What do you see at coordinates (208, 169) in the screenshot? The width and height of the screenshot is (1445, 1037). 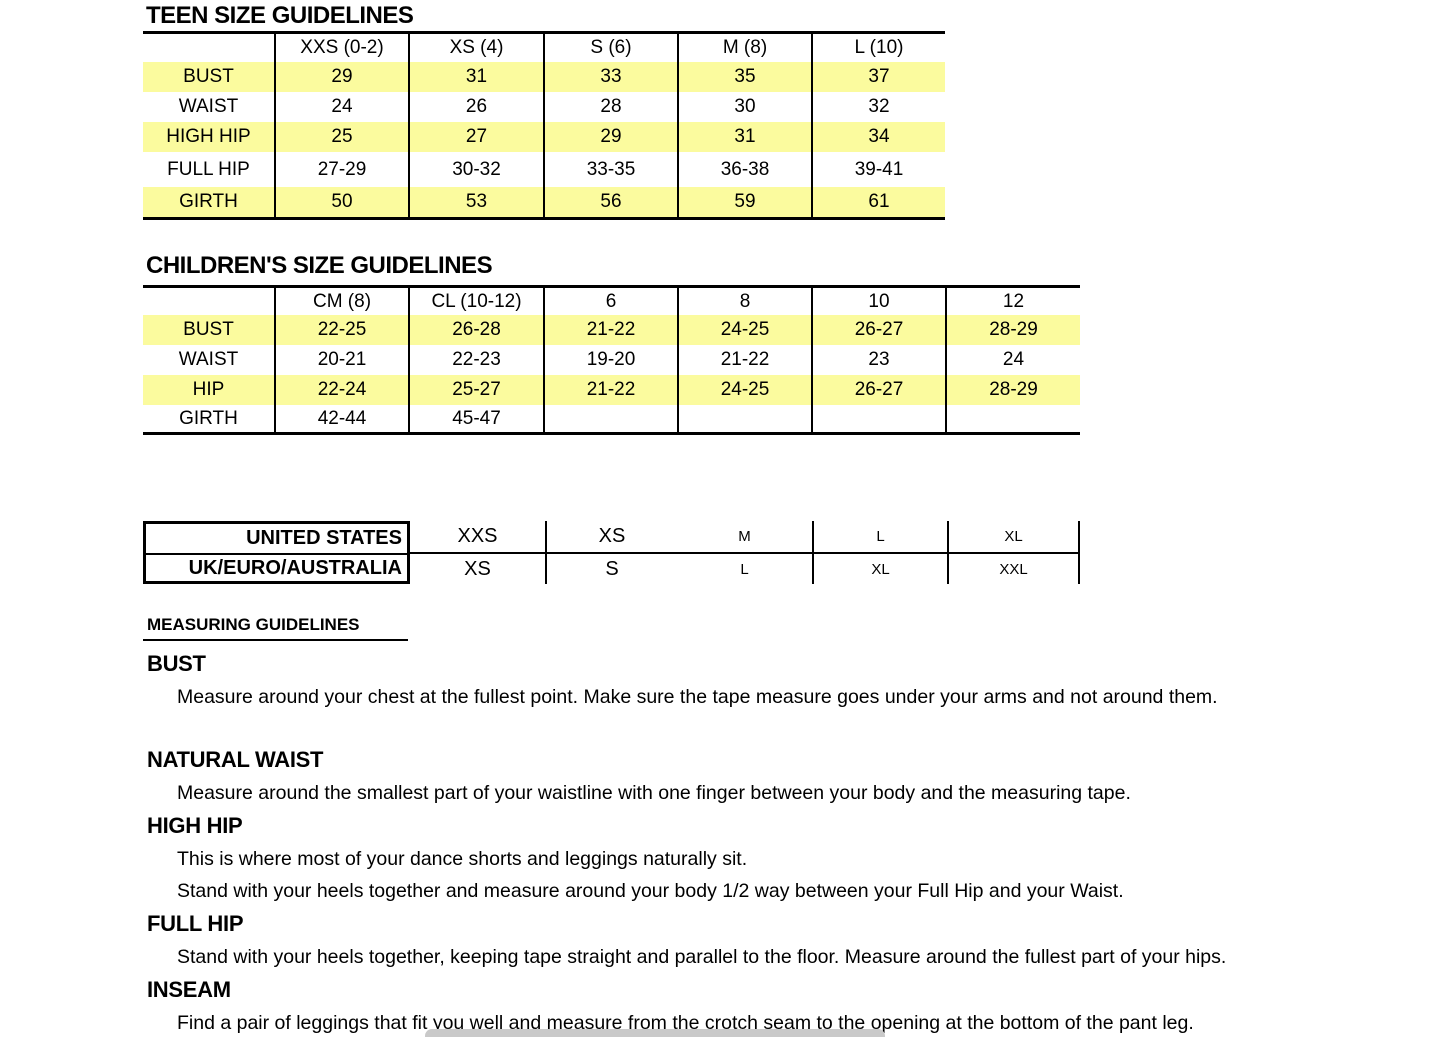 I see `row-label: FULL HIP` at bounding box center [208, 169].